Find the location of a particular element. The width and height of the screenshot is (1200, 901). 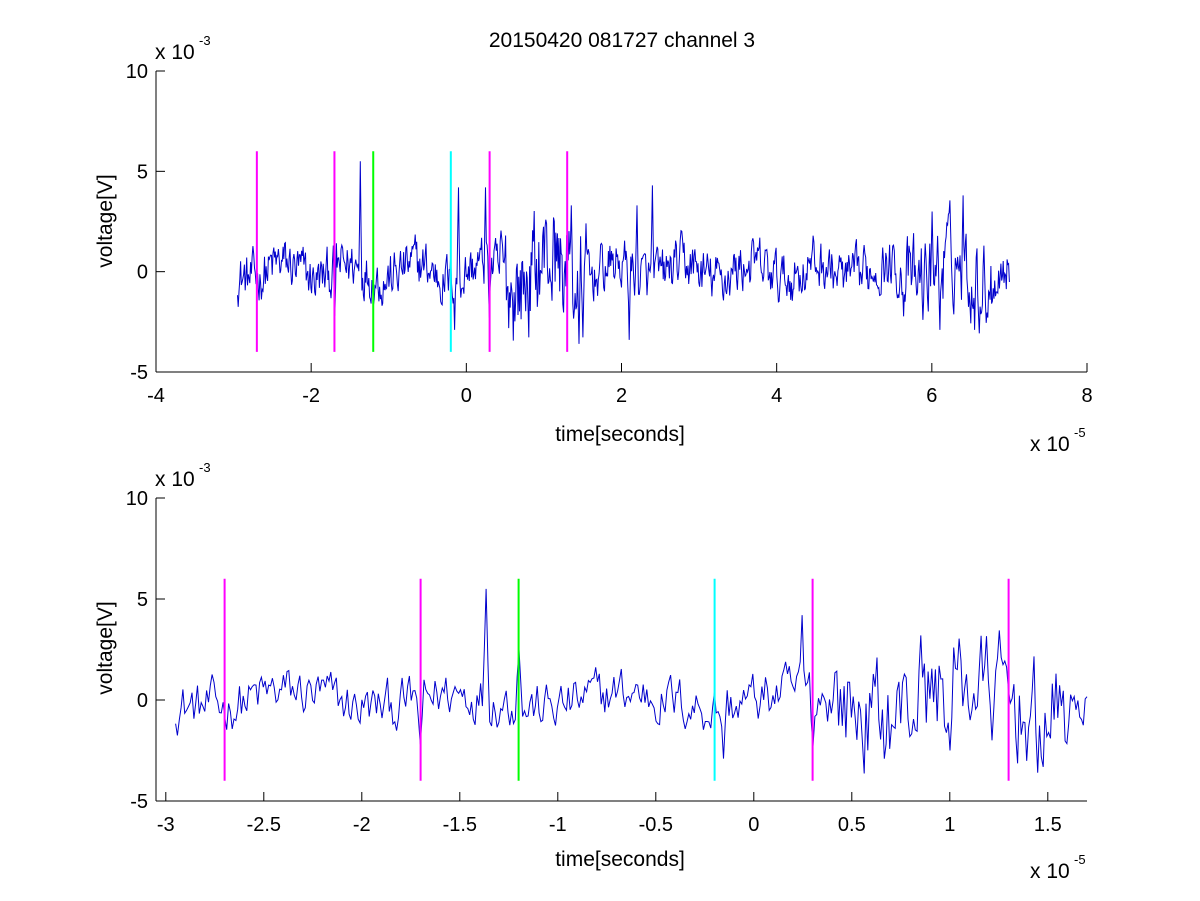

x-tick-label: -1.5 is located at coordinates (460, 825).